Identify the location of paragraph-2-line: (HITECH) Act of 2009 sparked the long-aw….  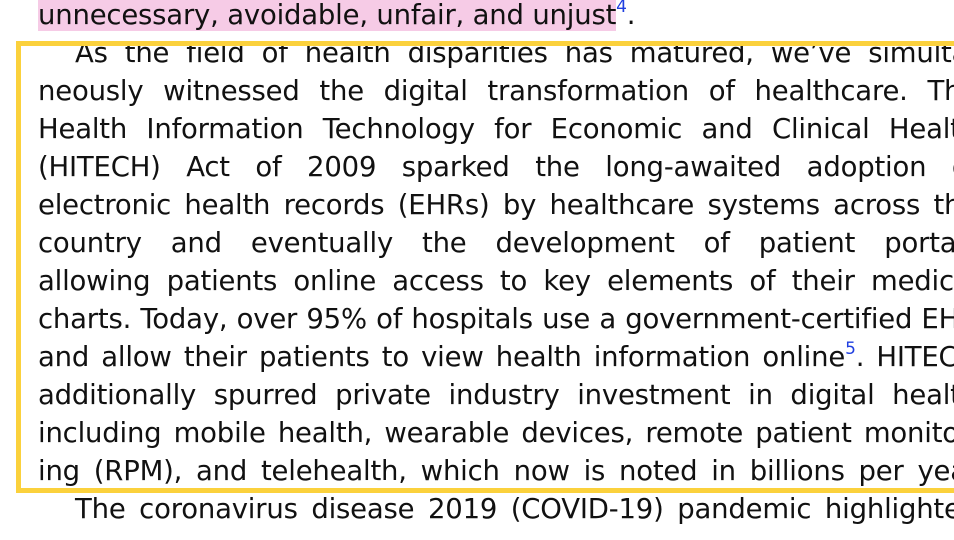
(496, 167).